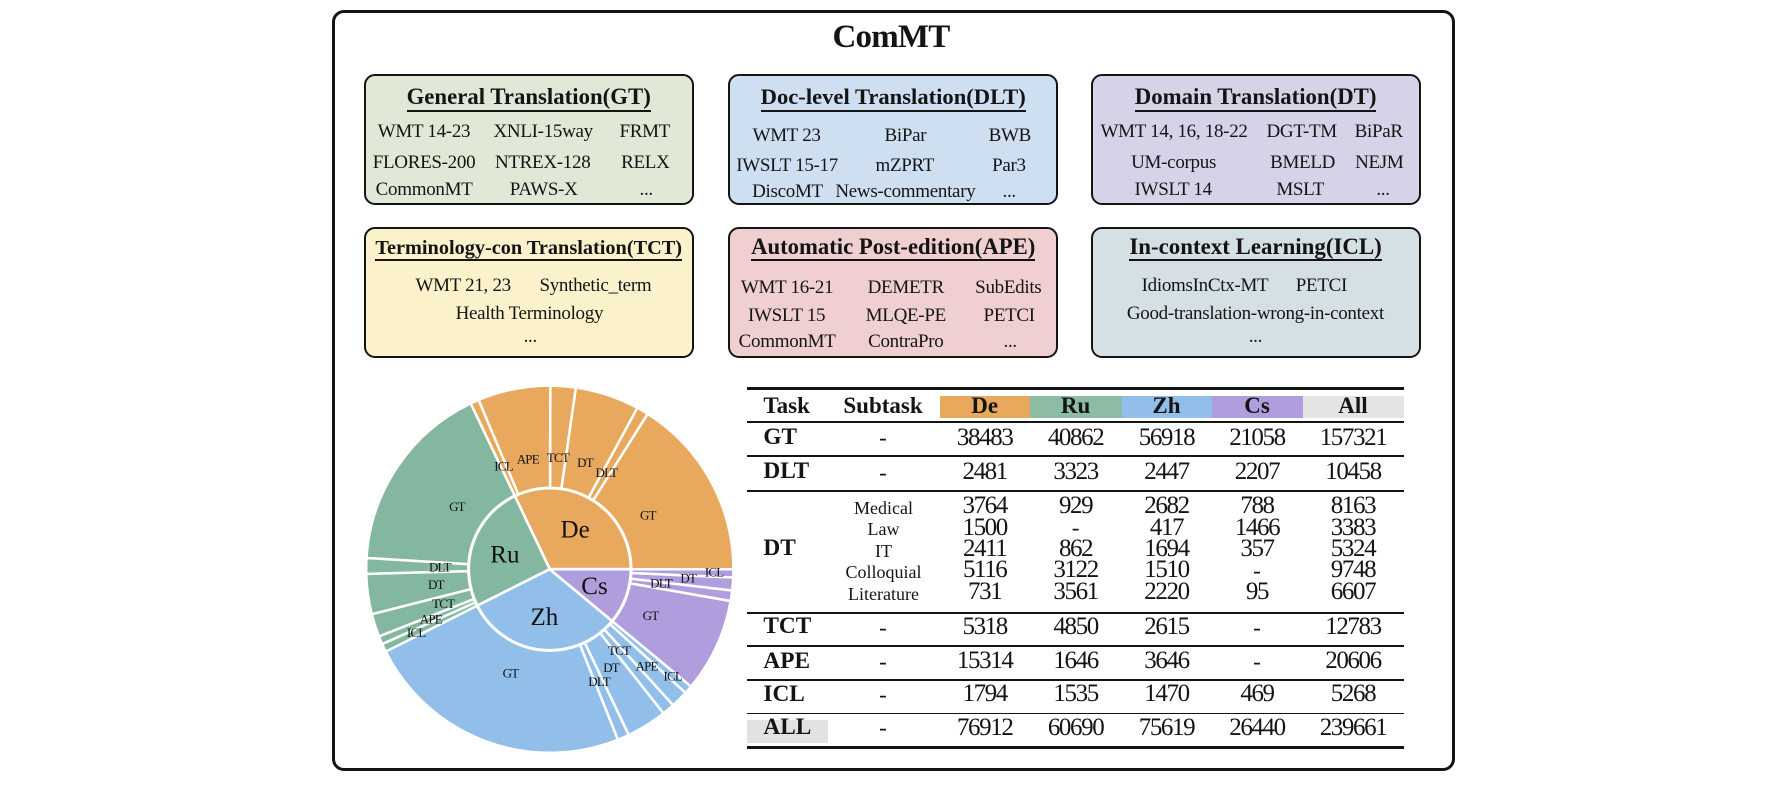  What do you see at coordinates (505, 554) in the screenshot?
I see `svg-text: Ru` at bounding box center [505, 554].